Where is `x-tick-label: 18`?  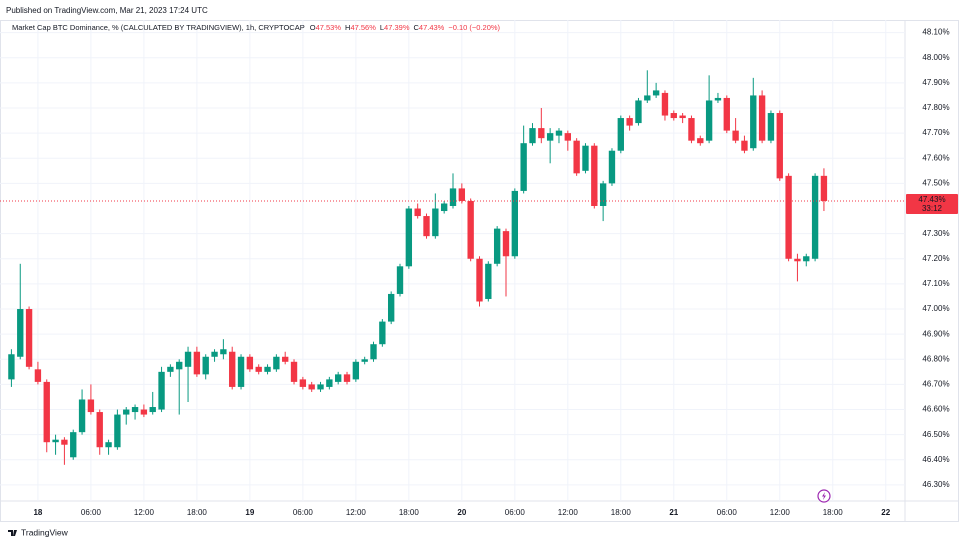 x-tick-label: 18 is located at coordinates (37, 512).